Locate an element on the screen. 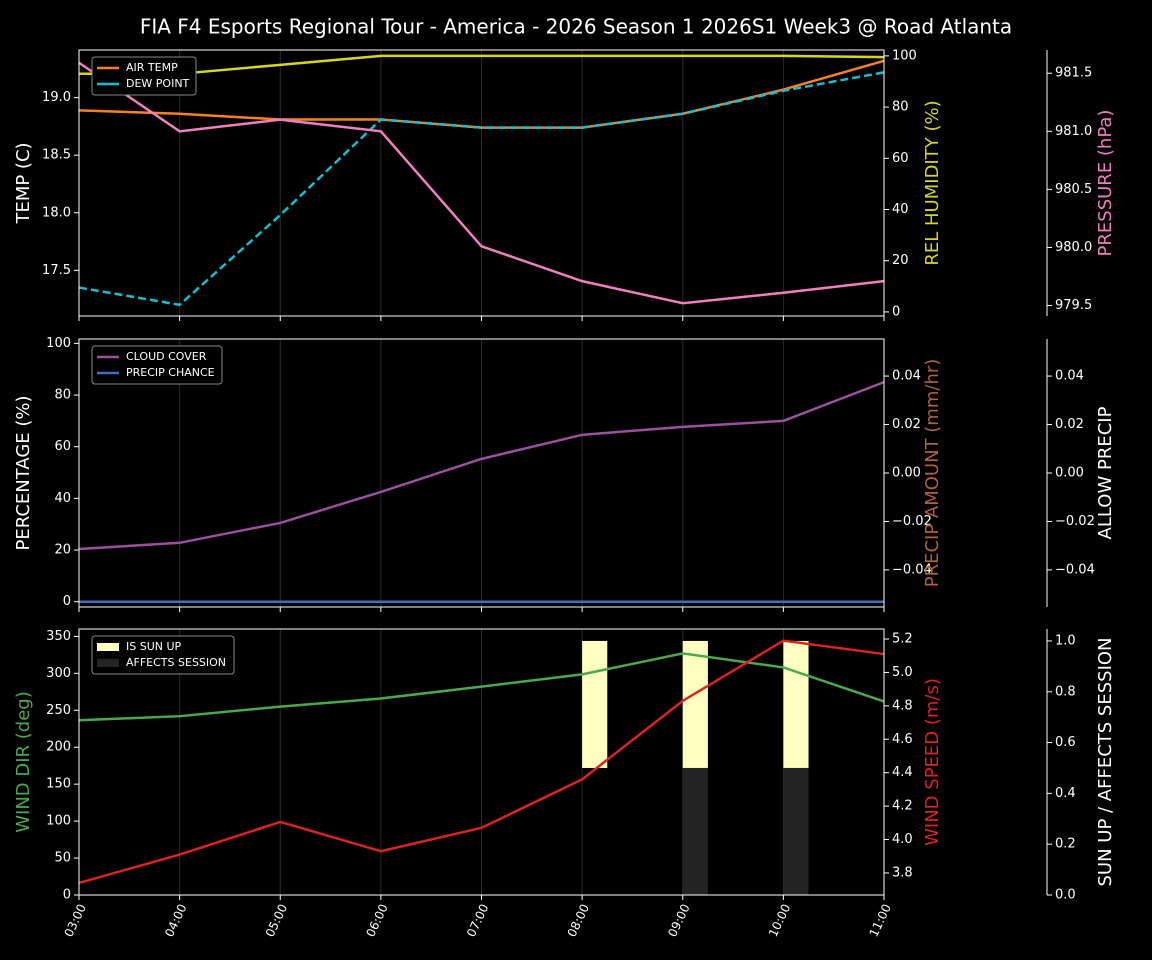 The height and width of the screenshot is (960, 1152). y3-tick-label: 0.6 is located at coordinates (1065, 742).